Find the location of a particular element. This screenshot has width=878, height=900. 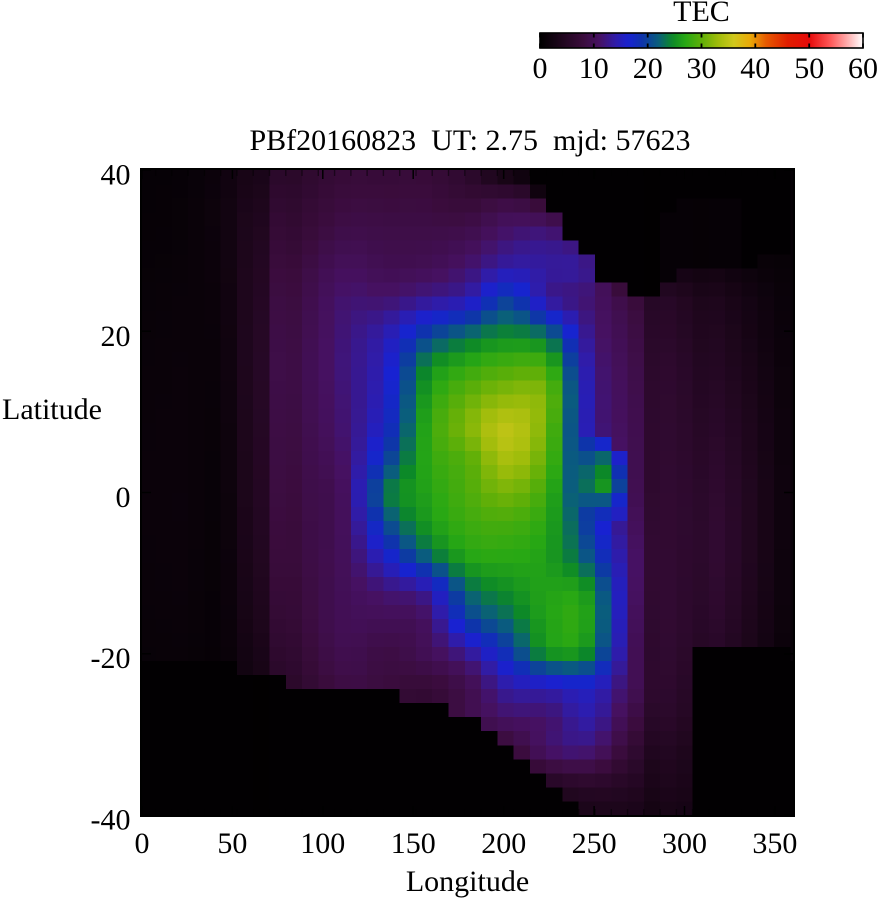

svg-text: 10 is located at coordinates (594, 68).